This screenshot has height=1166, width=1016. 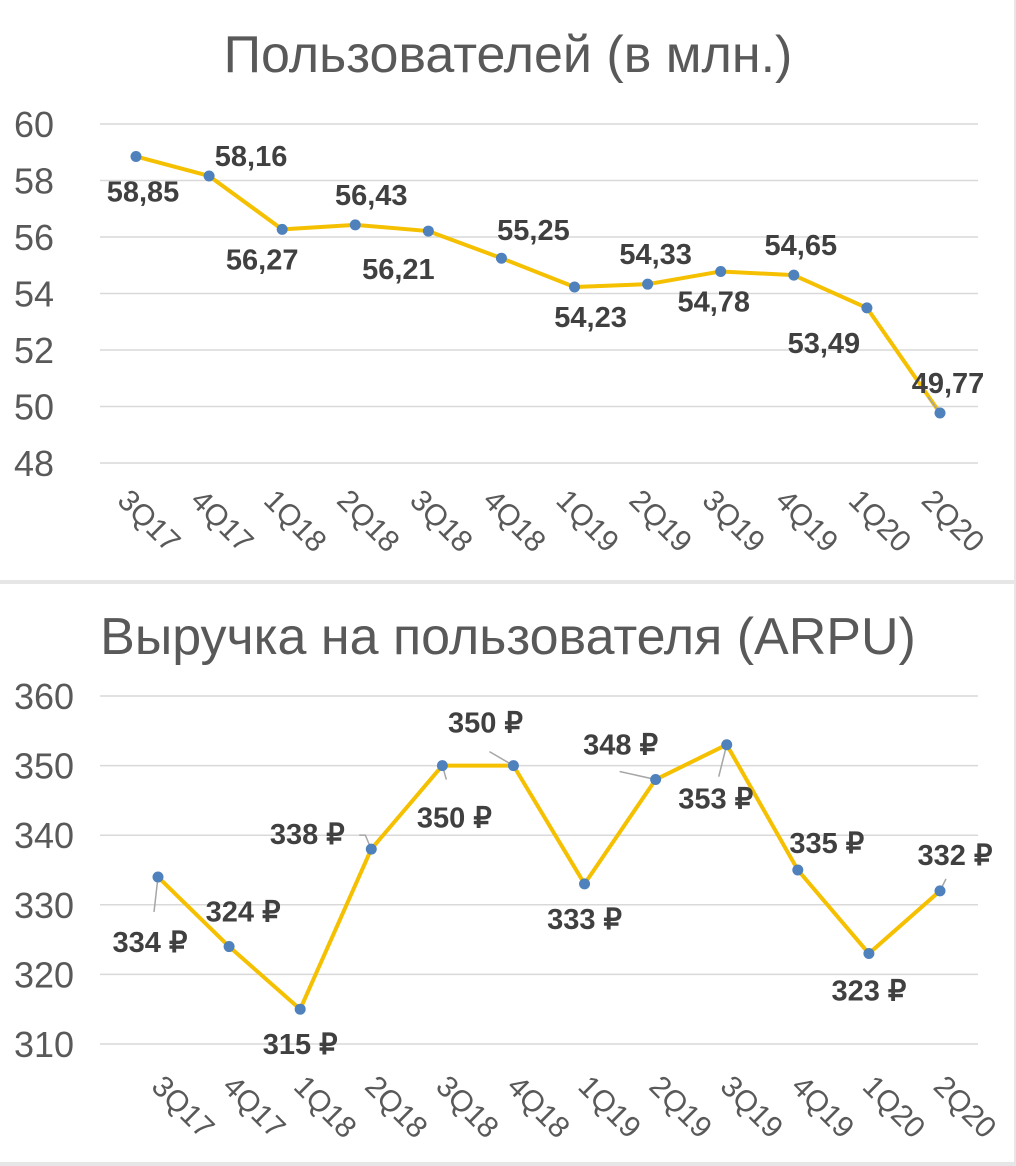 I want to click on data-label: 315 ₽, so click(x=300, y=1045).